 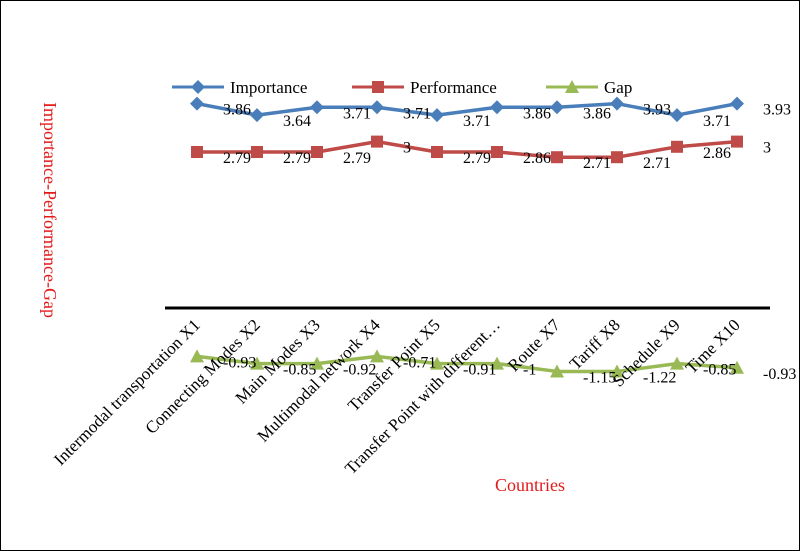 I want to click on legend: Importance Performance Gap, so click(x=402, y=87).